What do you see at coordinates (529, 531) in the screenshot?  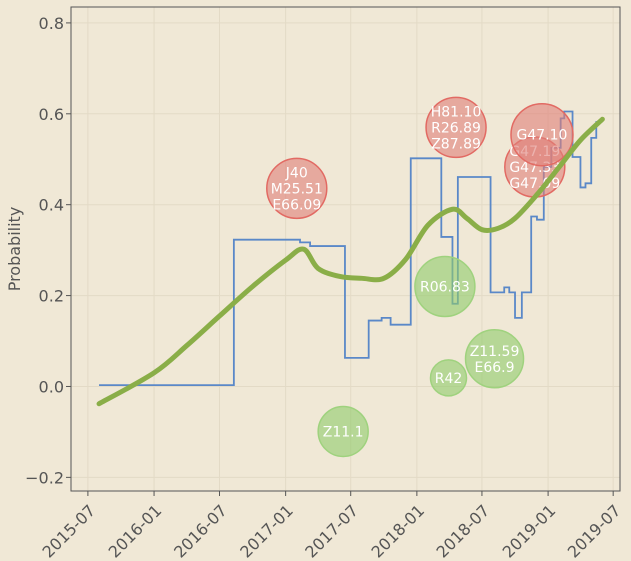 I see `x-tick-label: 2019-01` at bounding box center [529, 531].